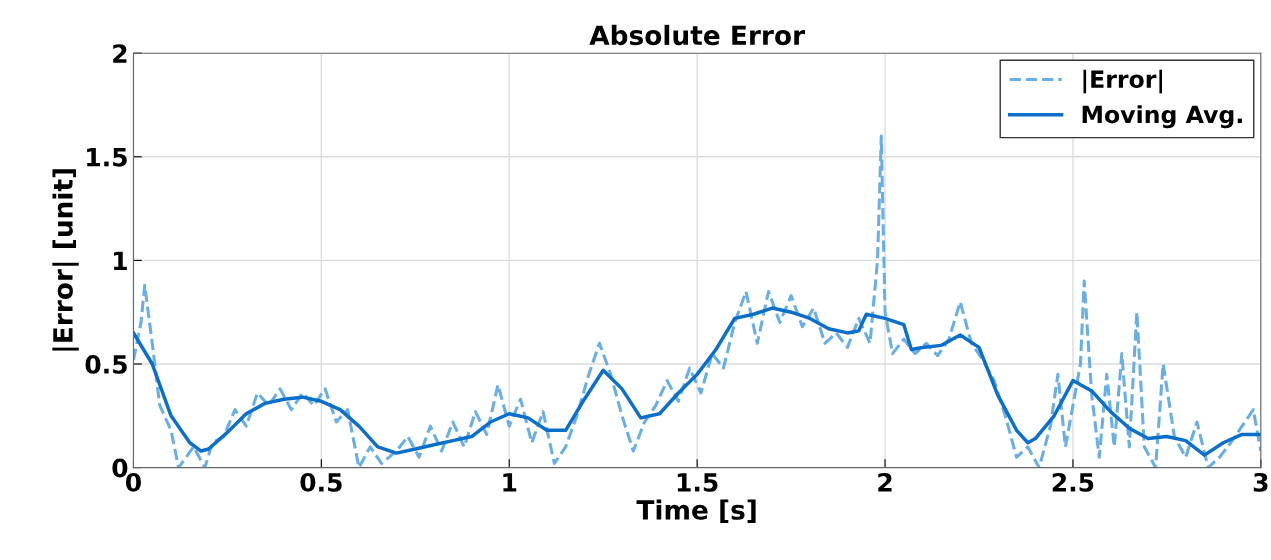 The image size is (1271, 560). I want to click on y-tick-label: 0, so click(120, 468).